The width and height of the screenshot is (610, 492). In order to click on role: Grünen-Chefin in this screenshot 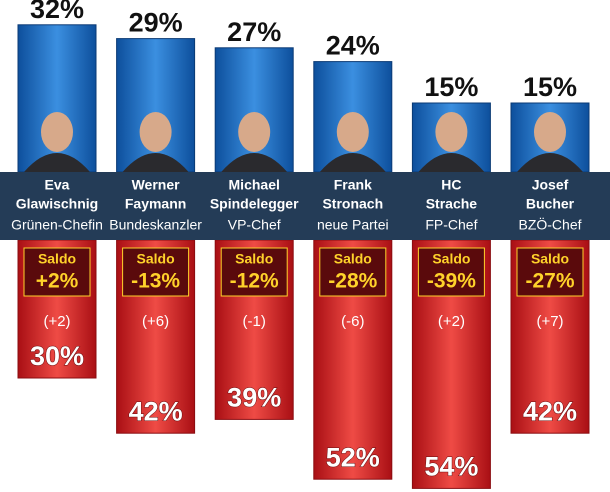, I will do `click(57, 225)`.